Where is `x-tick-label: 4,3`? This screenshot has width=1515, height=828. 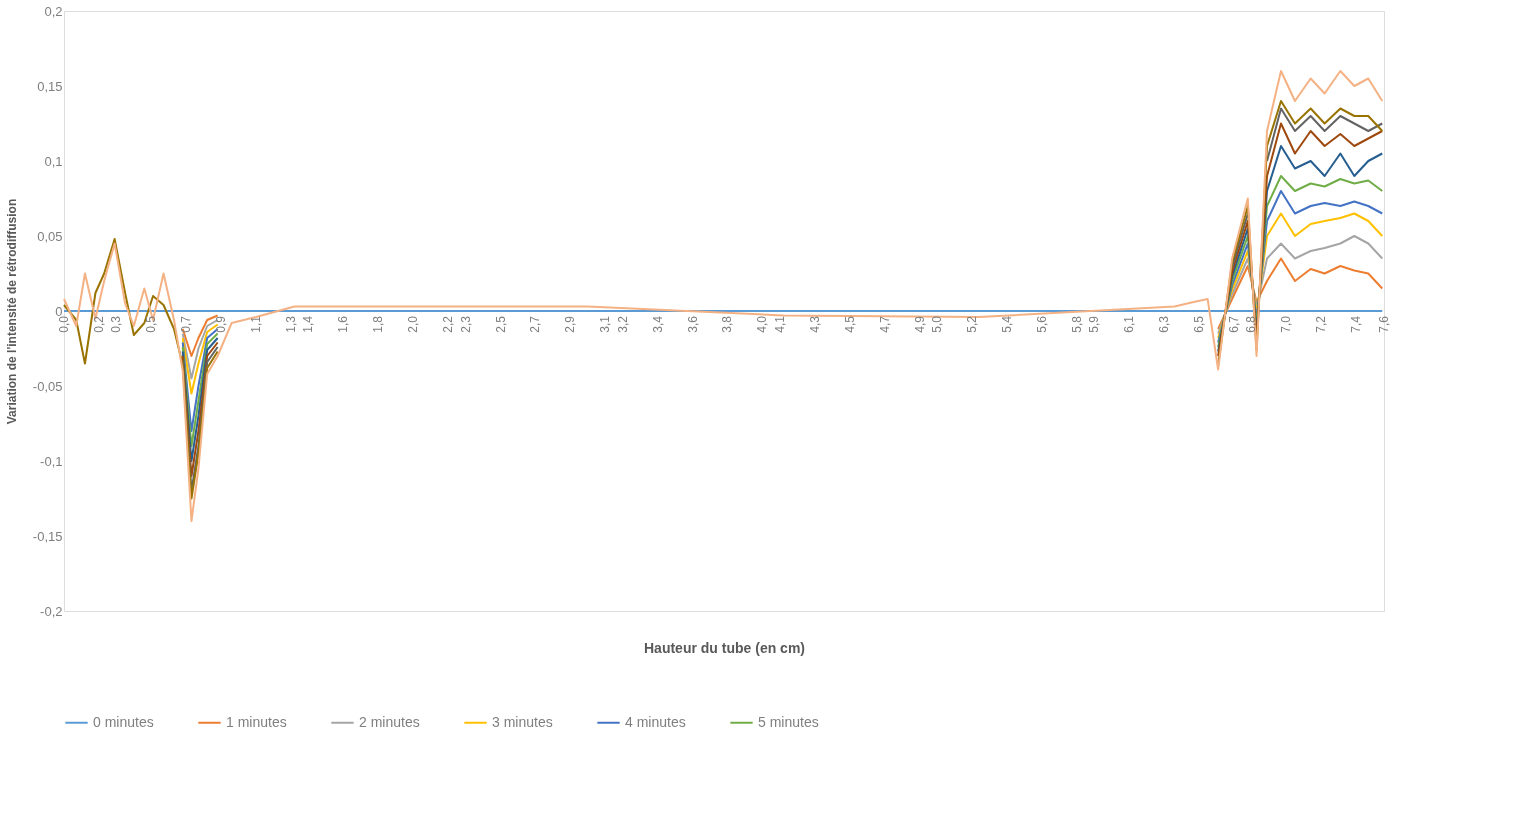
x-tick-label: 4,3 is located at coordinates (814, 324).